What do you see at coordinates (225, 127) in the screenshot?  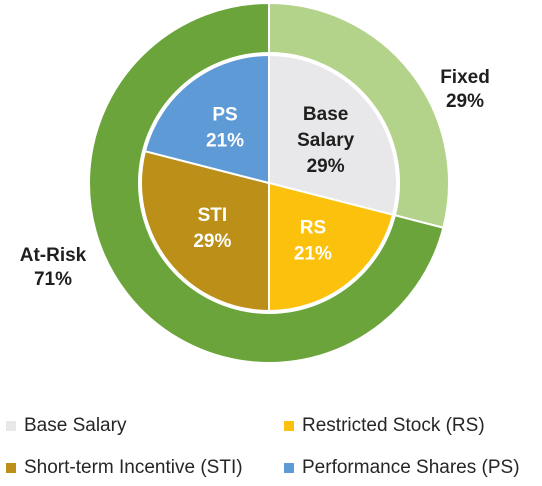 I see `pie-label-ps: PS 21%` at bounding box center [225, 127].